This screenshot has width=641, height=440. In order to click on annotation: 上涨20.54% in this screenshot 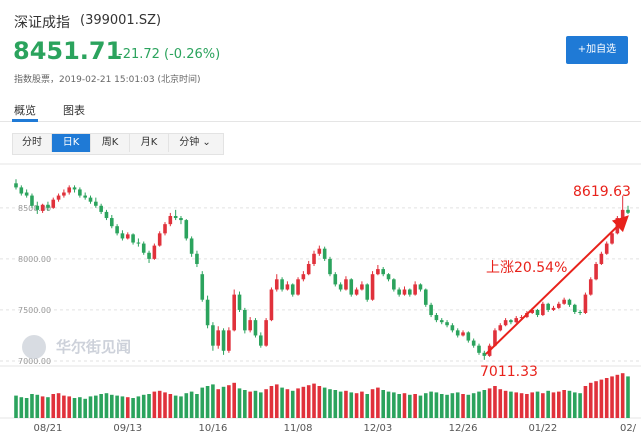, I will do `click(526, 268)`.